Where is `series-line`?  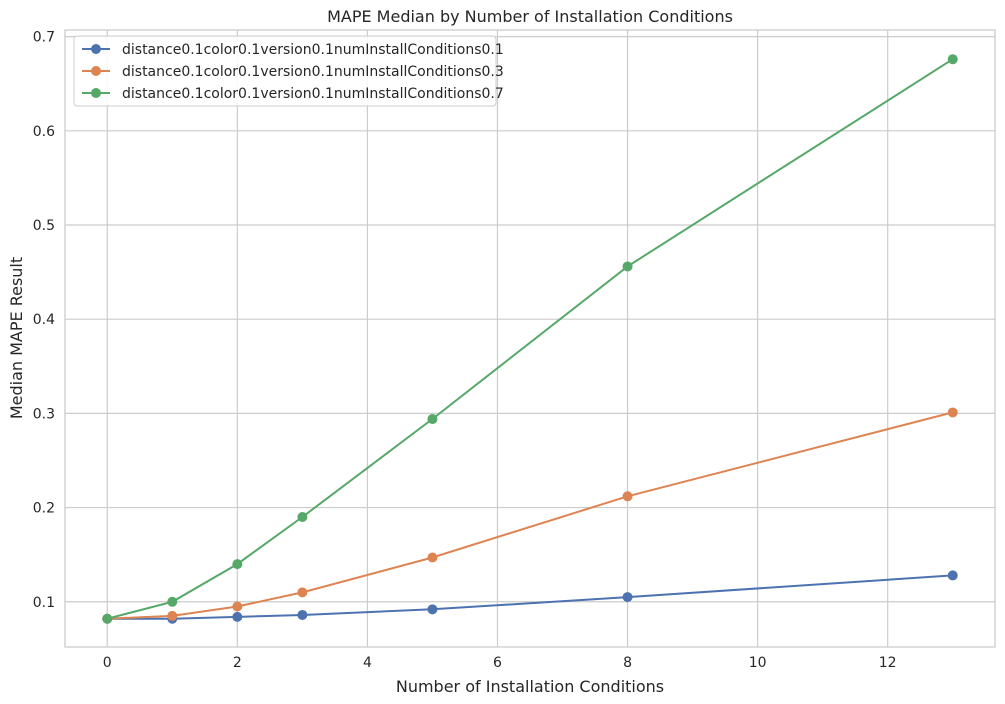 series-line is located at coordinates (530, 597).